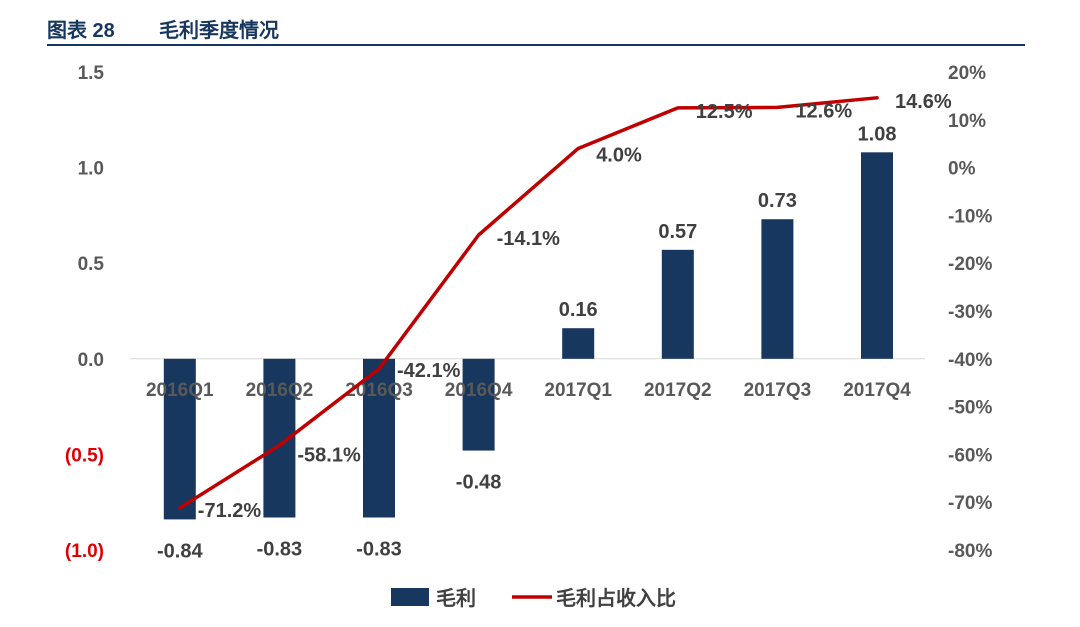  I want to click on category-label: 2016Q1, so click(180, 390).